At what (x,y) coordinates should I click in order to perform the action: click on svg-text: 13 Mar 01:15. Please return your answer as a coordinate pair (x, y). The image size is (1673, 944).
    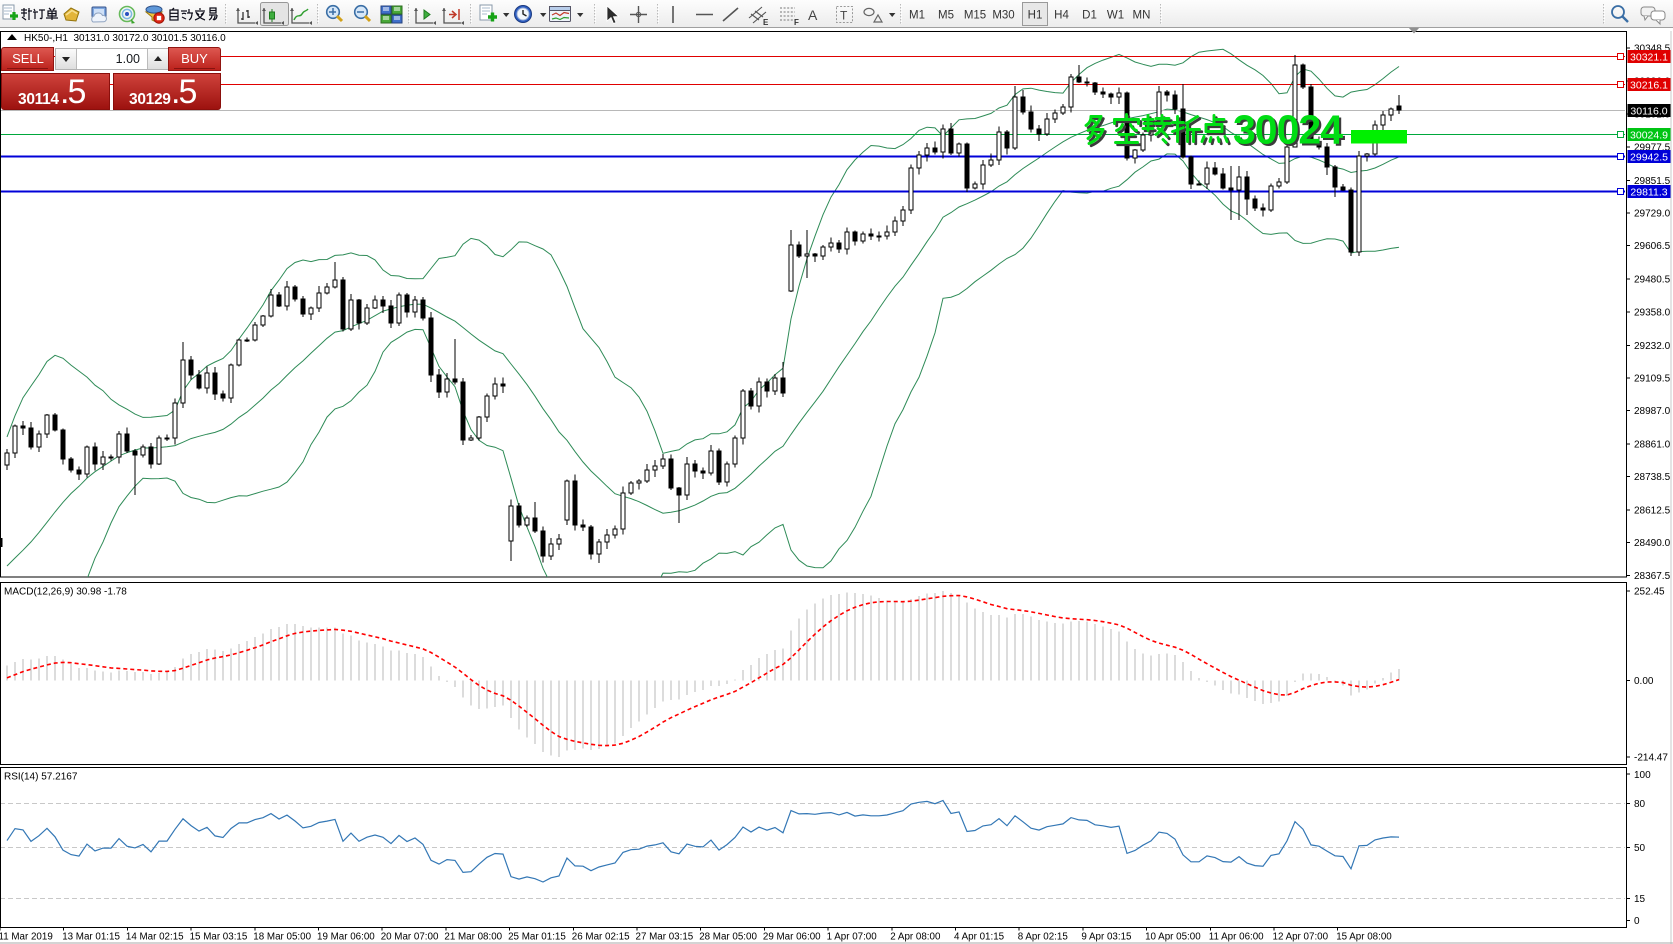
    Looking at the image, I should click on (91, 937).